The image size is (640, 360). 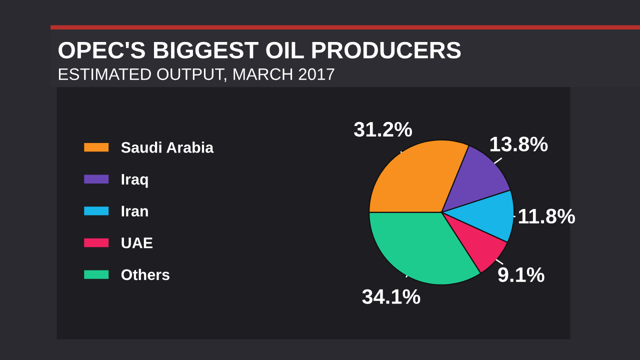 I want to click on legend-label: Iraq, so click(x=135, y=181).